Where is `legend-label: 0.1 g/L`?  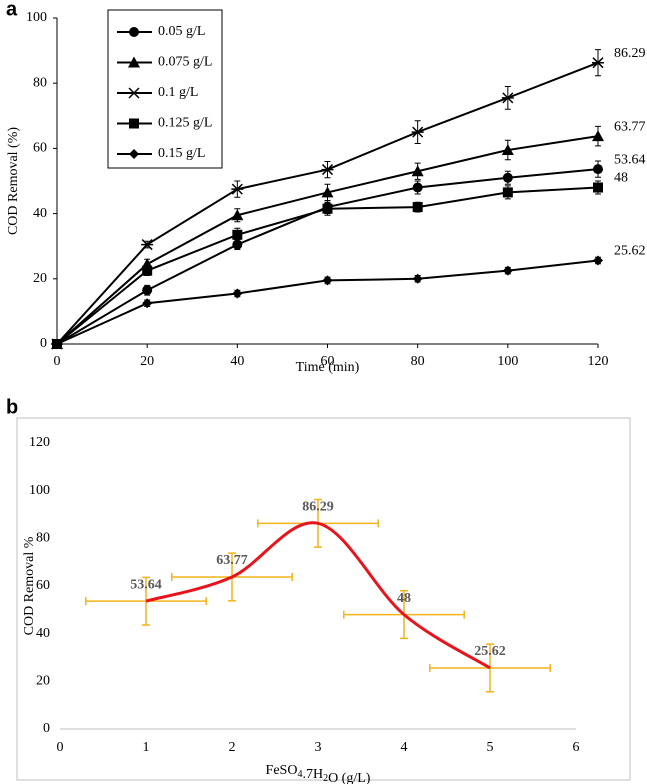 legend-label: 0.1 g/L is located at coordinates (178, 92).